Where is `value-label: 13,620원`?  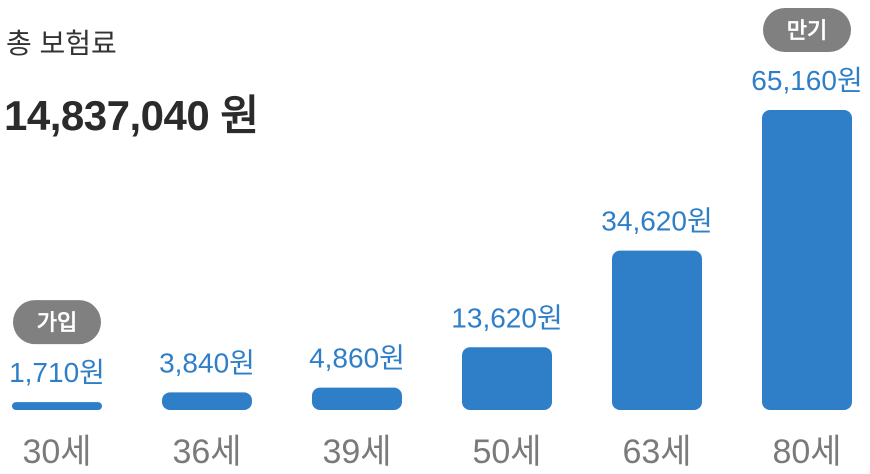 value-label: 13,620원 is located at coordinates (506, 317).